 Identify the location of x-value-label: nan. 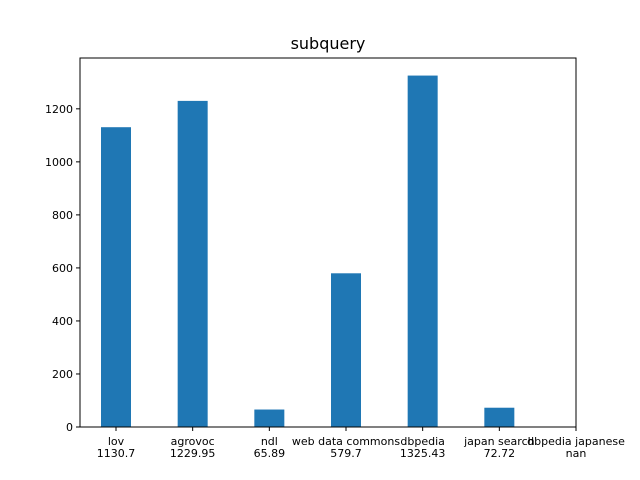
(576, 453).